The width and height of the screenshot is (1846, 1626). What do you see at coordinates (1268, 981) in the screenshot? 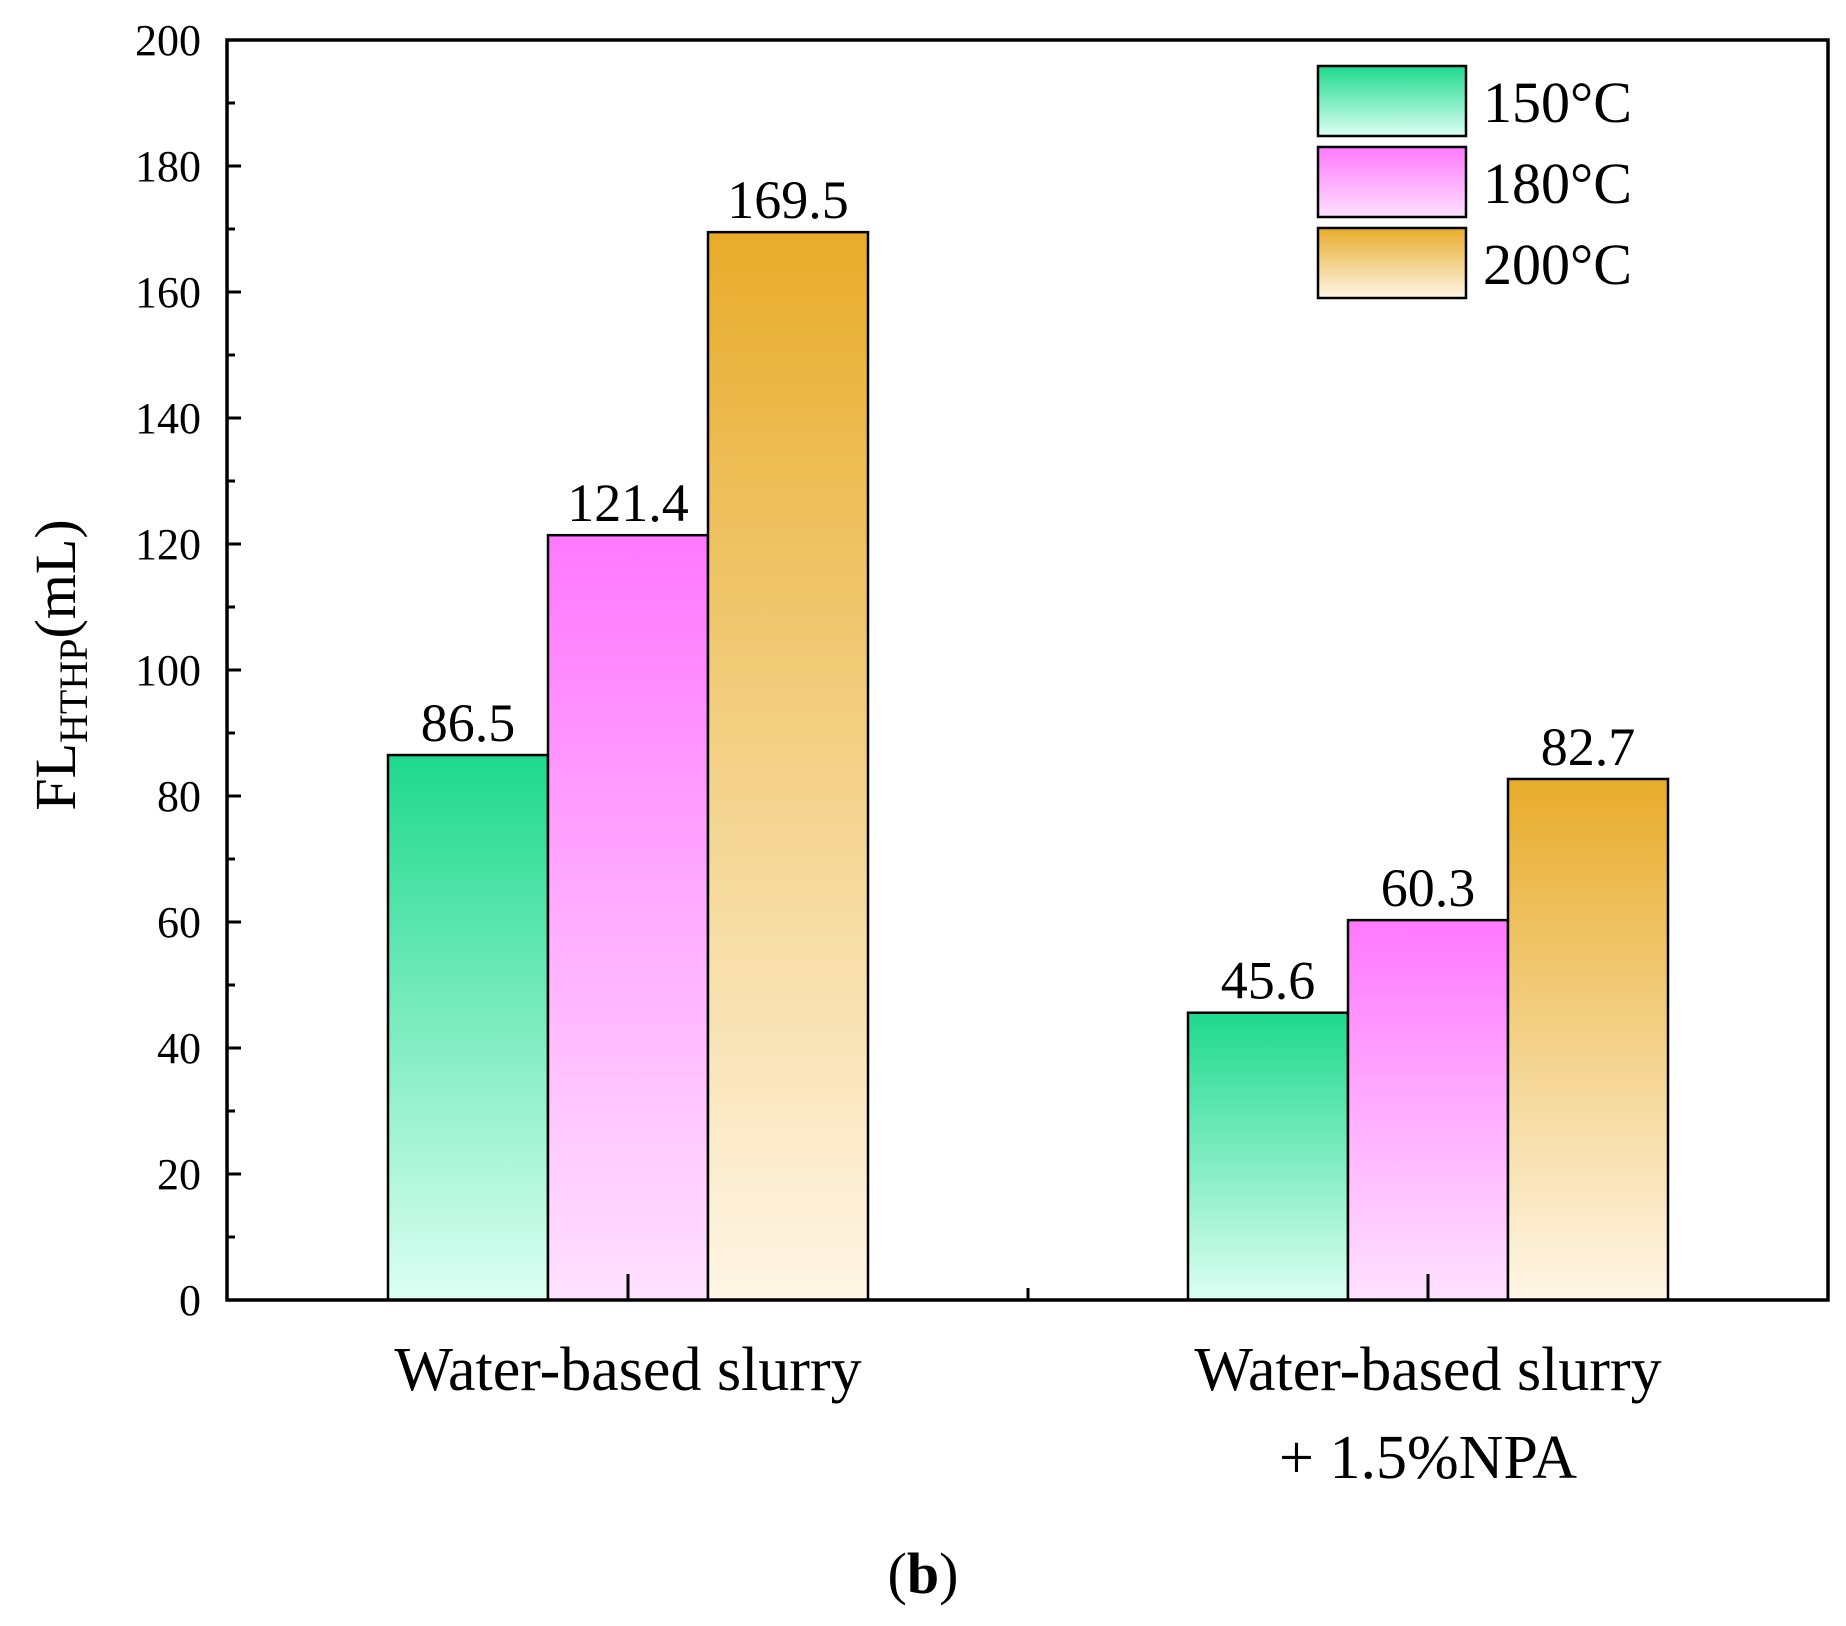
I see `data-label-150-c-cat2: 45.6` at bounding box center [1268, 981].